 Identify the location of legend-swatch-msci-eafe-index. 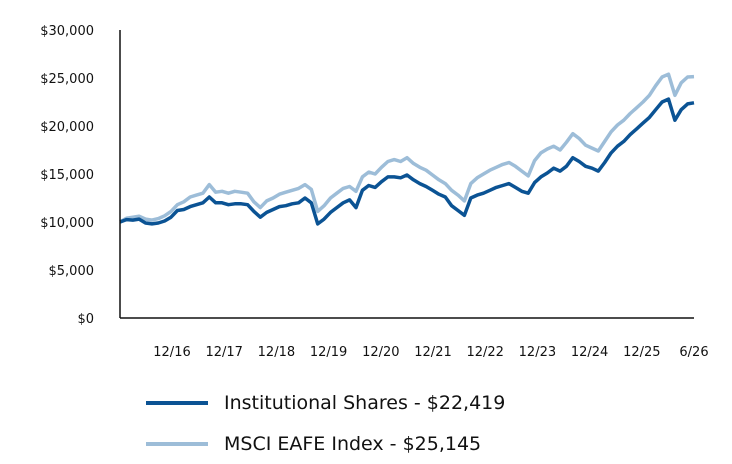
(177, 443).